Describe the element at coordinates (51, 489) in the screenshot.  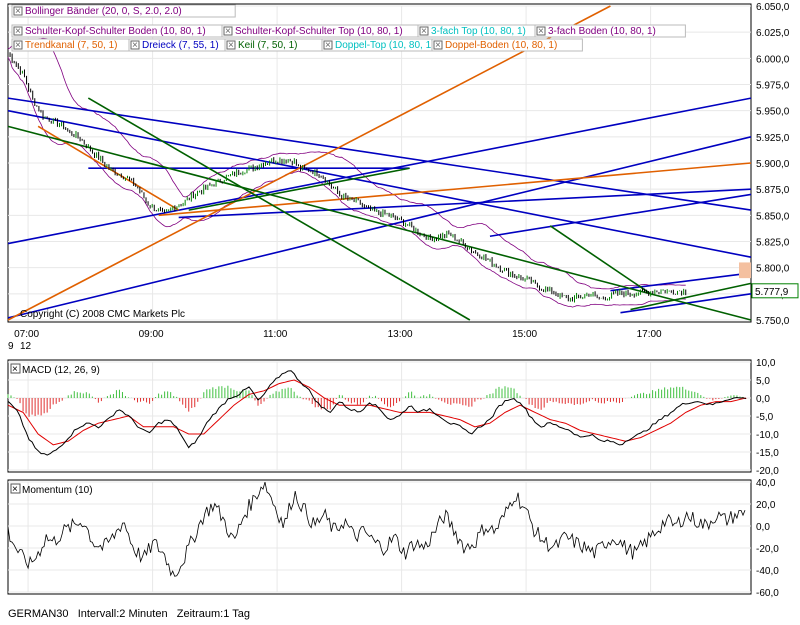
I see `momentum-title: × Momentum (10)` at that location.